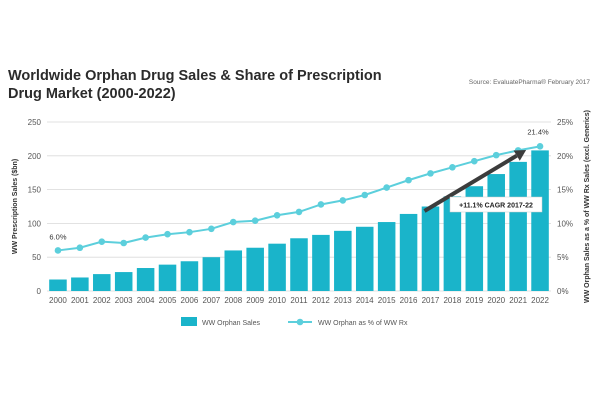  I want to click on x-tick-label: 2011, so click(299, 300).